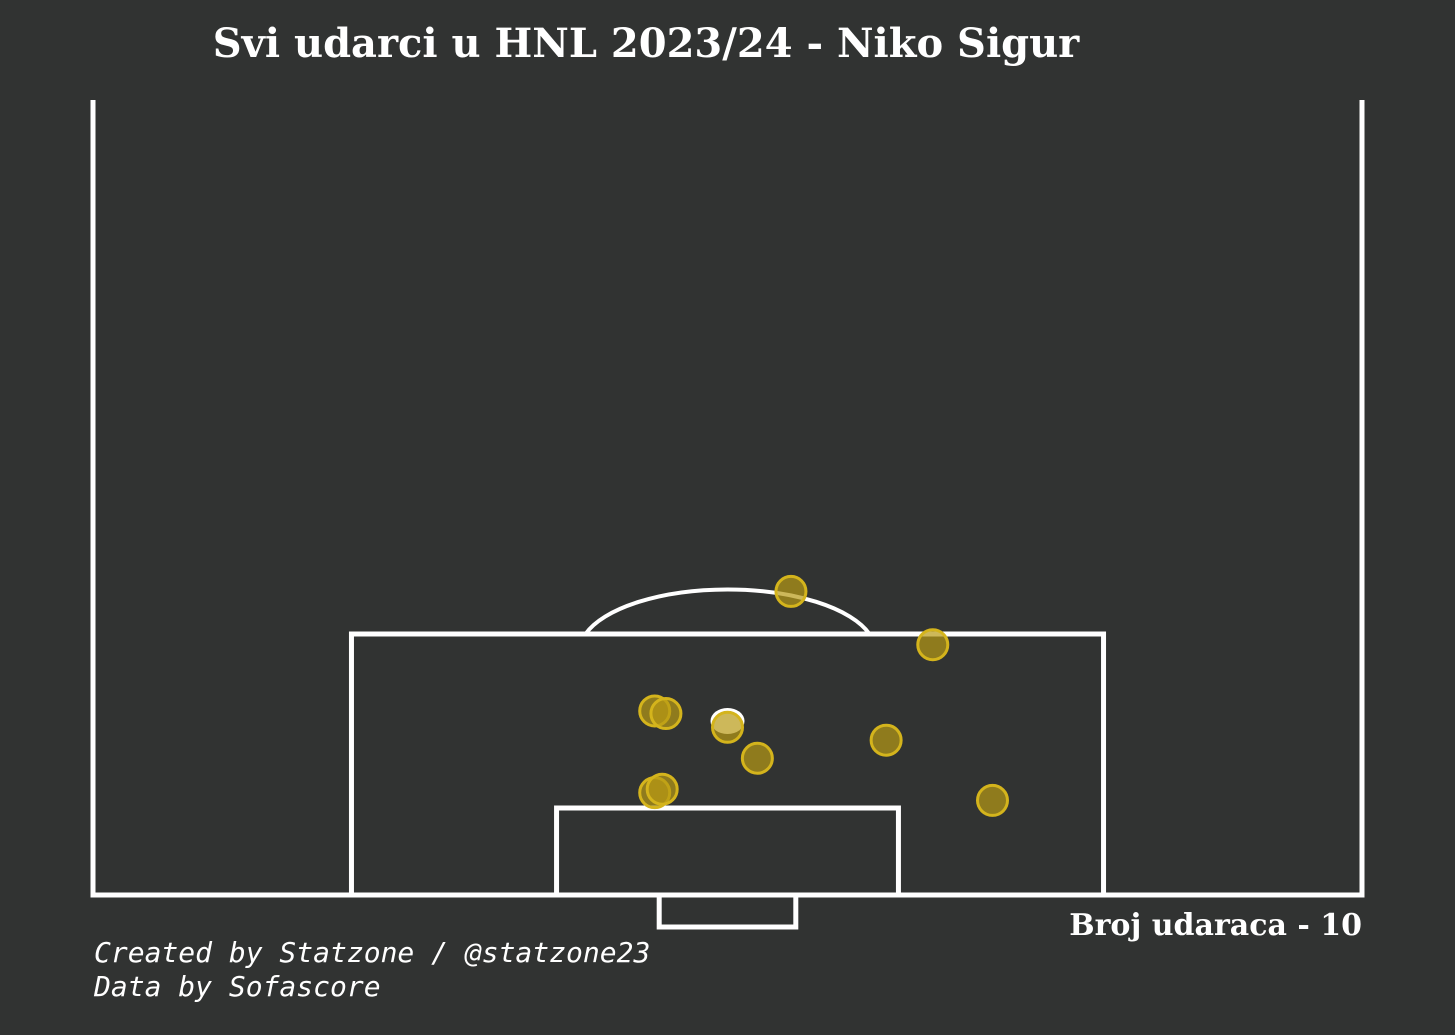 This screenshot has width=1455, height=1035. I want to click on credits-line-data: Data by Sofascore, so click(237, 986).